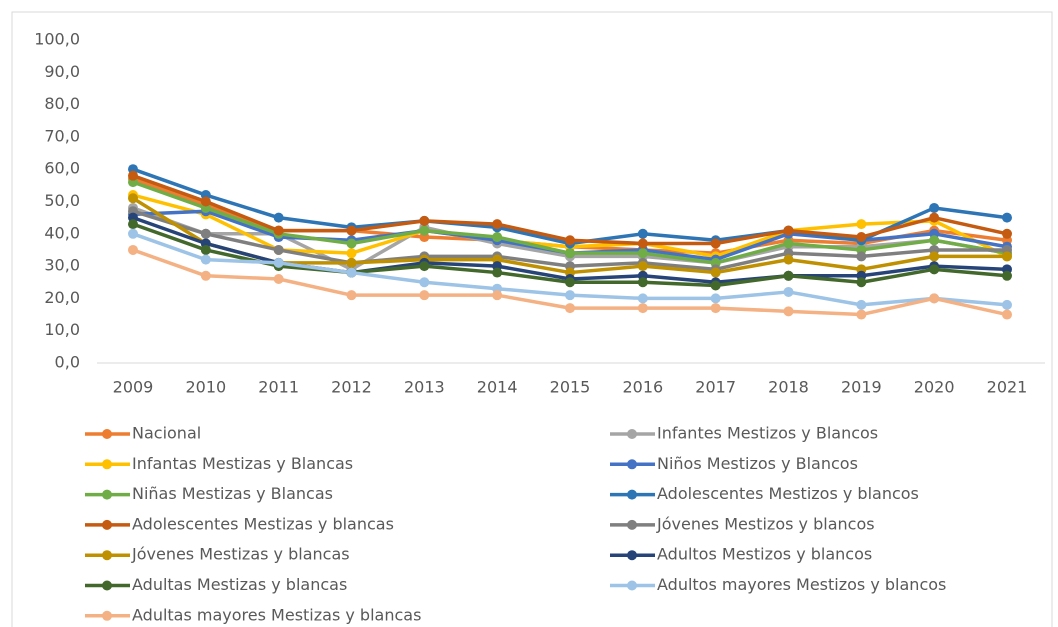 The image size is (1058, 627). I want to click on legend-label: Jóvenes Mestizos y blancos, so click(765, 523).